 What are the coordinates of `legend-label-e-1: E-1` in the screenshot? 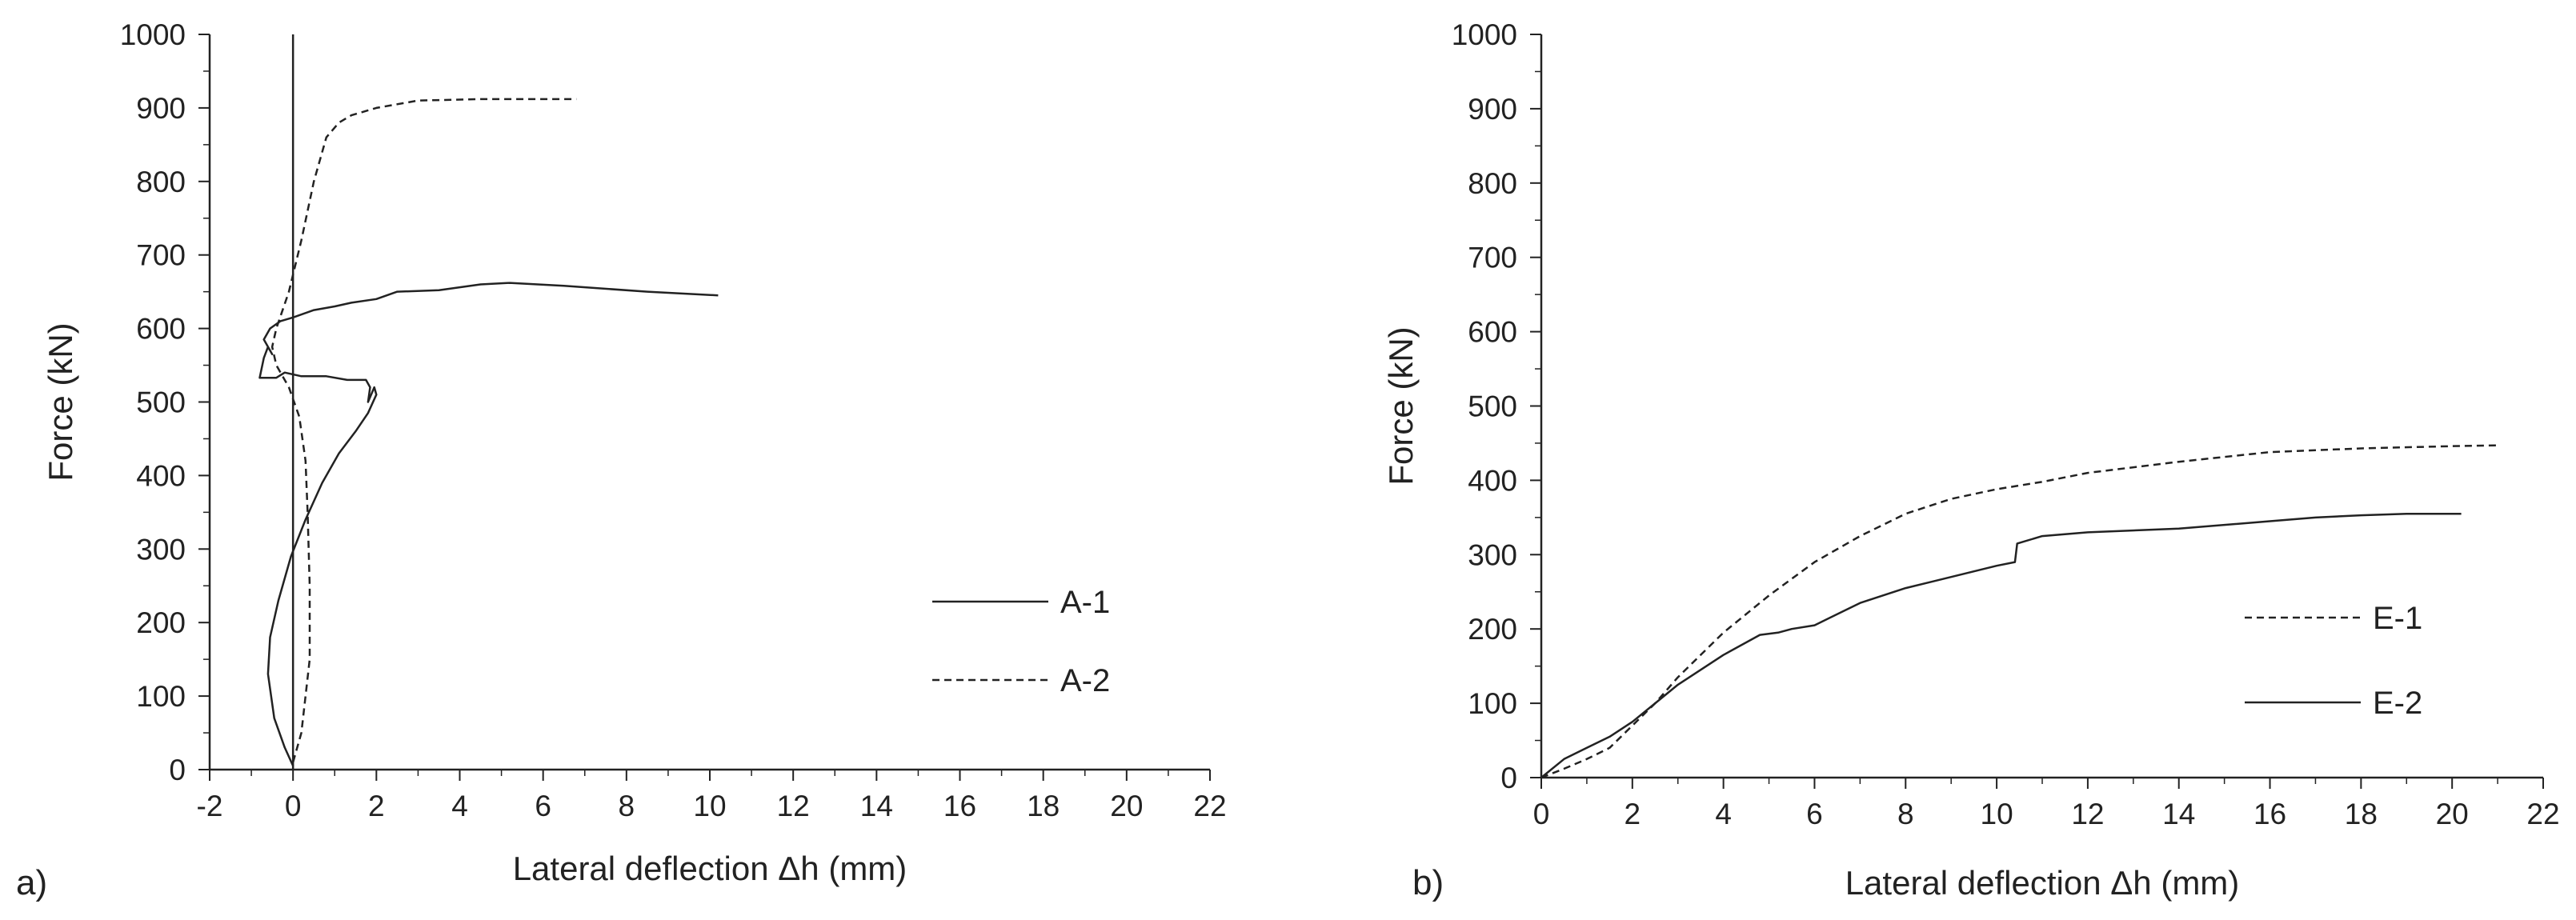 It's located at (2397, 618).